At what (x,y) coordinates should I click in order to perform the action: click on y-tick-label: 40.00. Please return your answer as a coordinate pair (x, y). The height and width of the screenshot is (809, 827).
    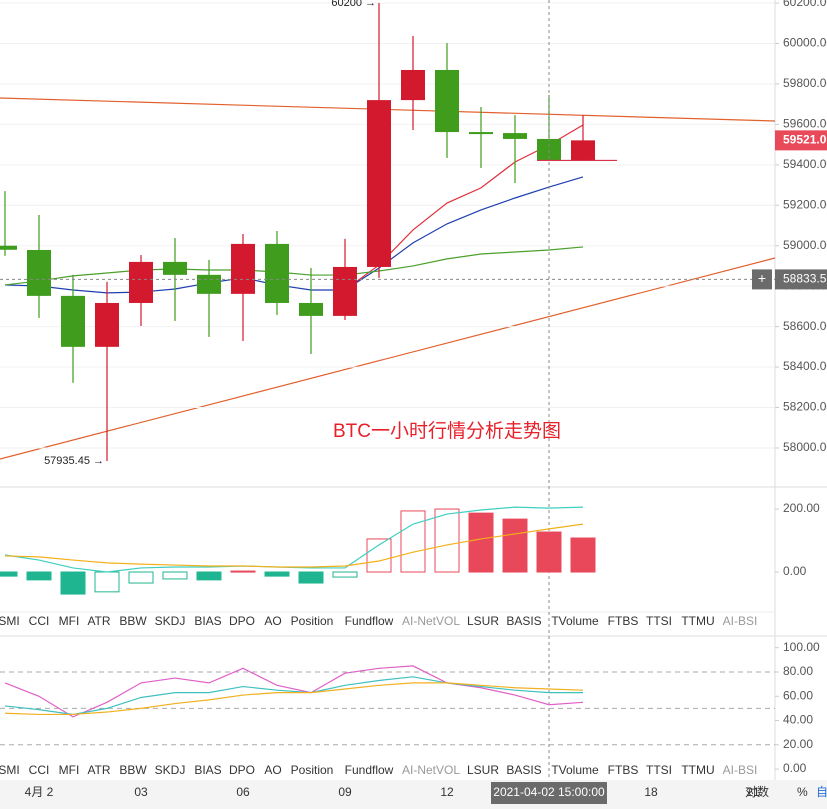
    Looking at the image, I should click on (798, 720).